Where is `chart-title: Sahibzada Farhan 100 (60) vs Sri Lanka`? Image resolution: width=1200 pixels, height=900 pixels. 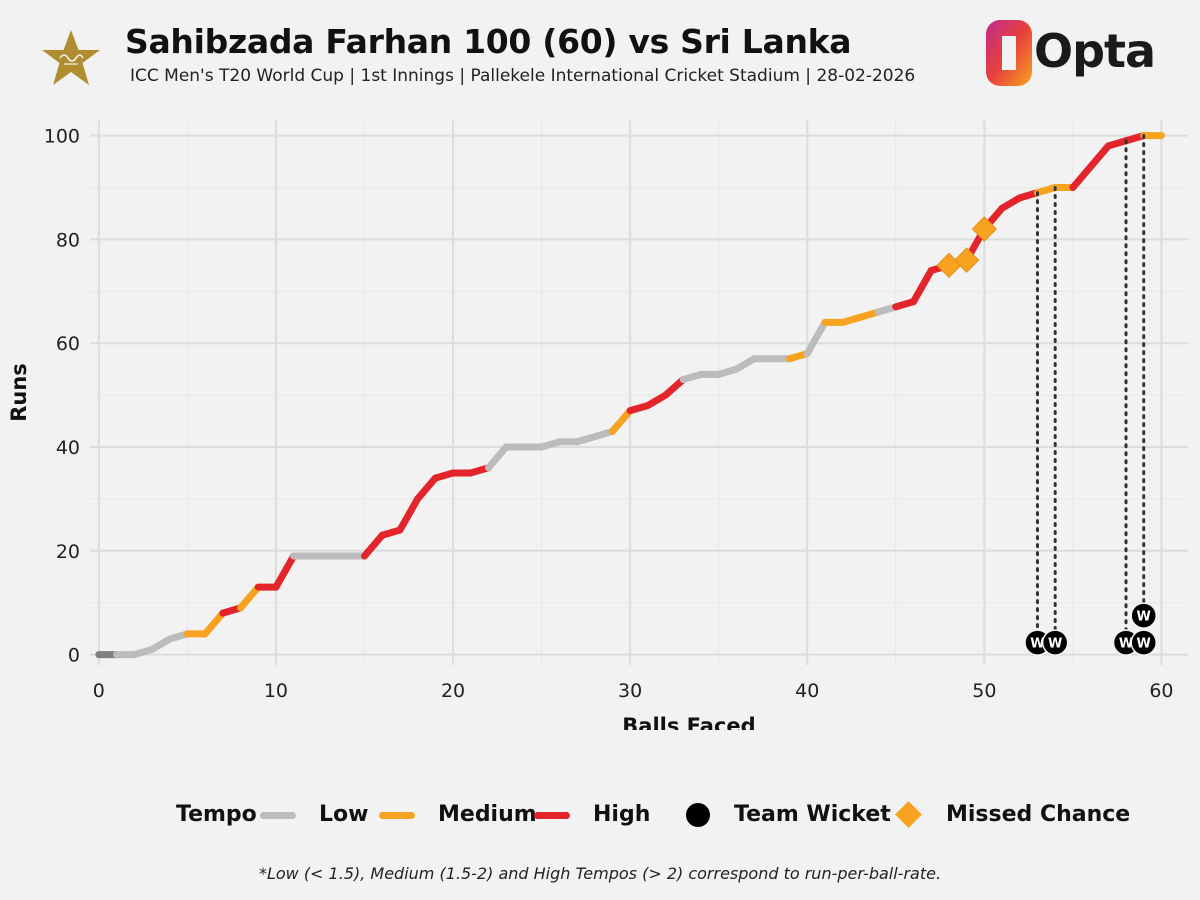
chart-title: Sahibzada Farhan 100 (60) vs Sri Lanka is located at coordinates (488, 41).